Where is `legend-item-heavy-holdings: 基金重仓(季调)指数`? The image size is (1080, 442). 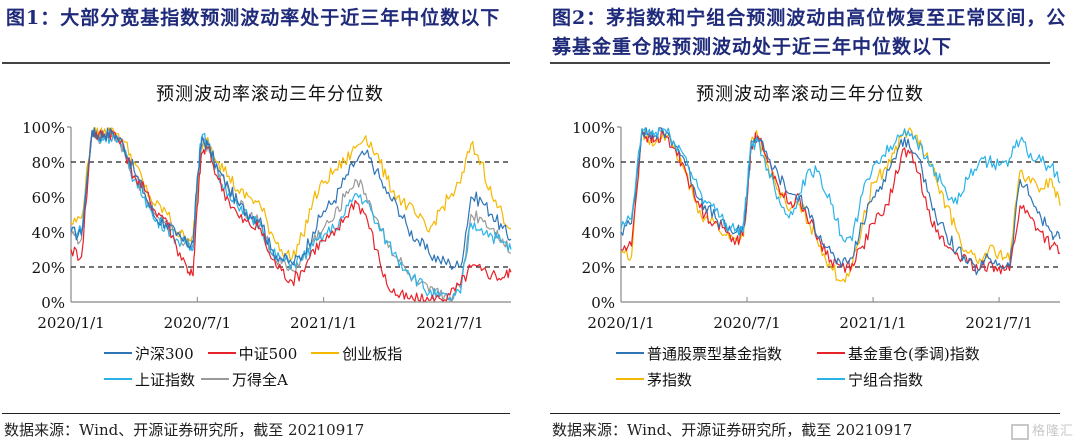 legend-item-heavy-holdings: 基金重仓(季调)指数 is located at coordinates (898, 353).